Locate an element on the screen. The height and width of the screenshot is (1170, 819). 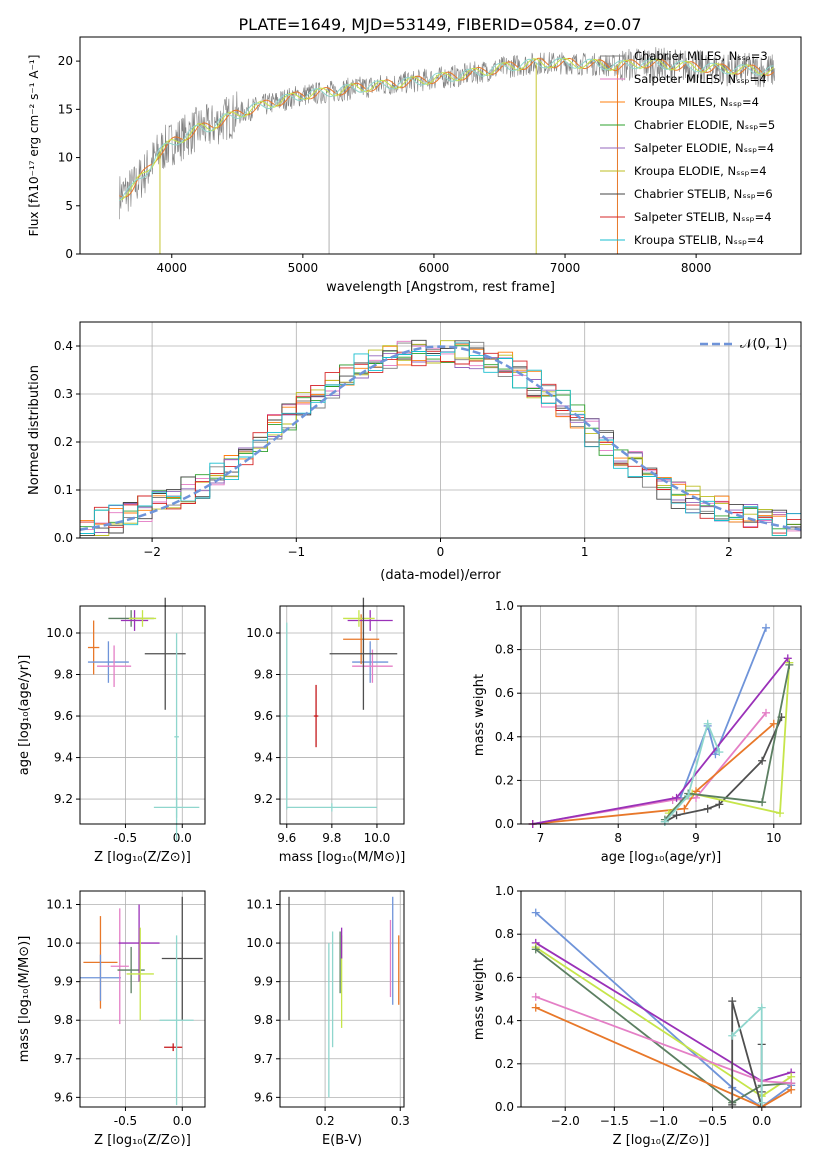
y-tick-label: 15 is located at coordinates (65, 109).